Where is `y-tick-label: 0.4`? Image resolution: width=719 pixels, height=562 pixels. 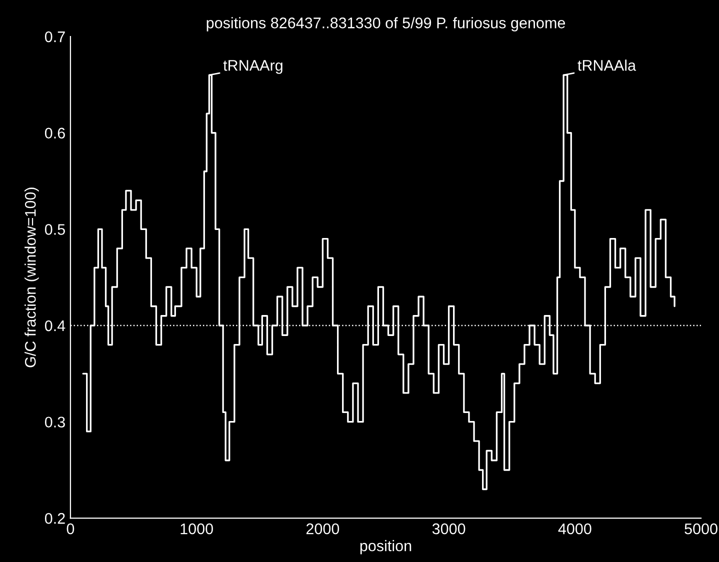
y-tick-label: 0.4 is located at coordinates (55, 326).